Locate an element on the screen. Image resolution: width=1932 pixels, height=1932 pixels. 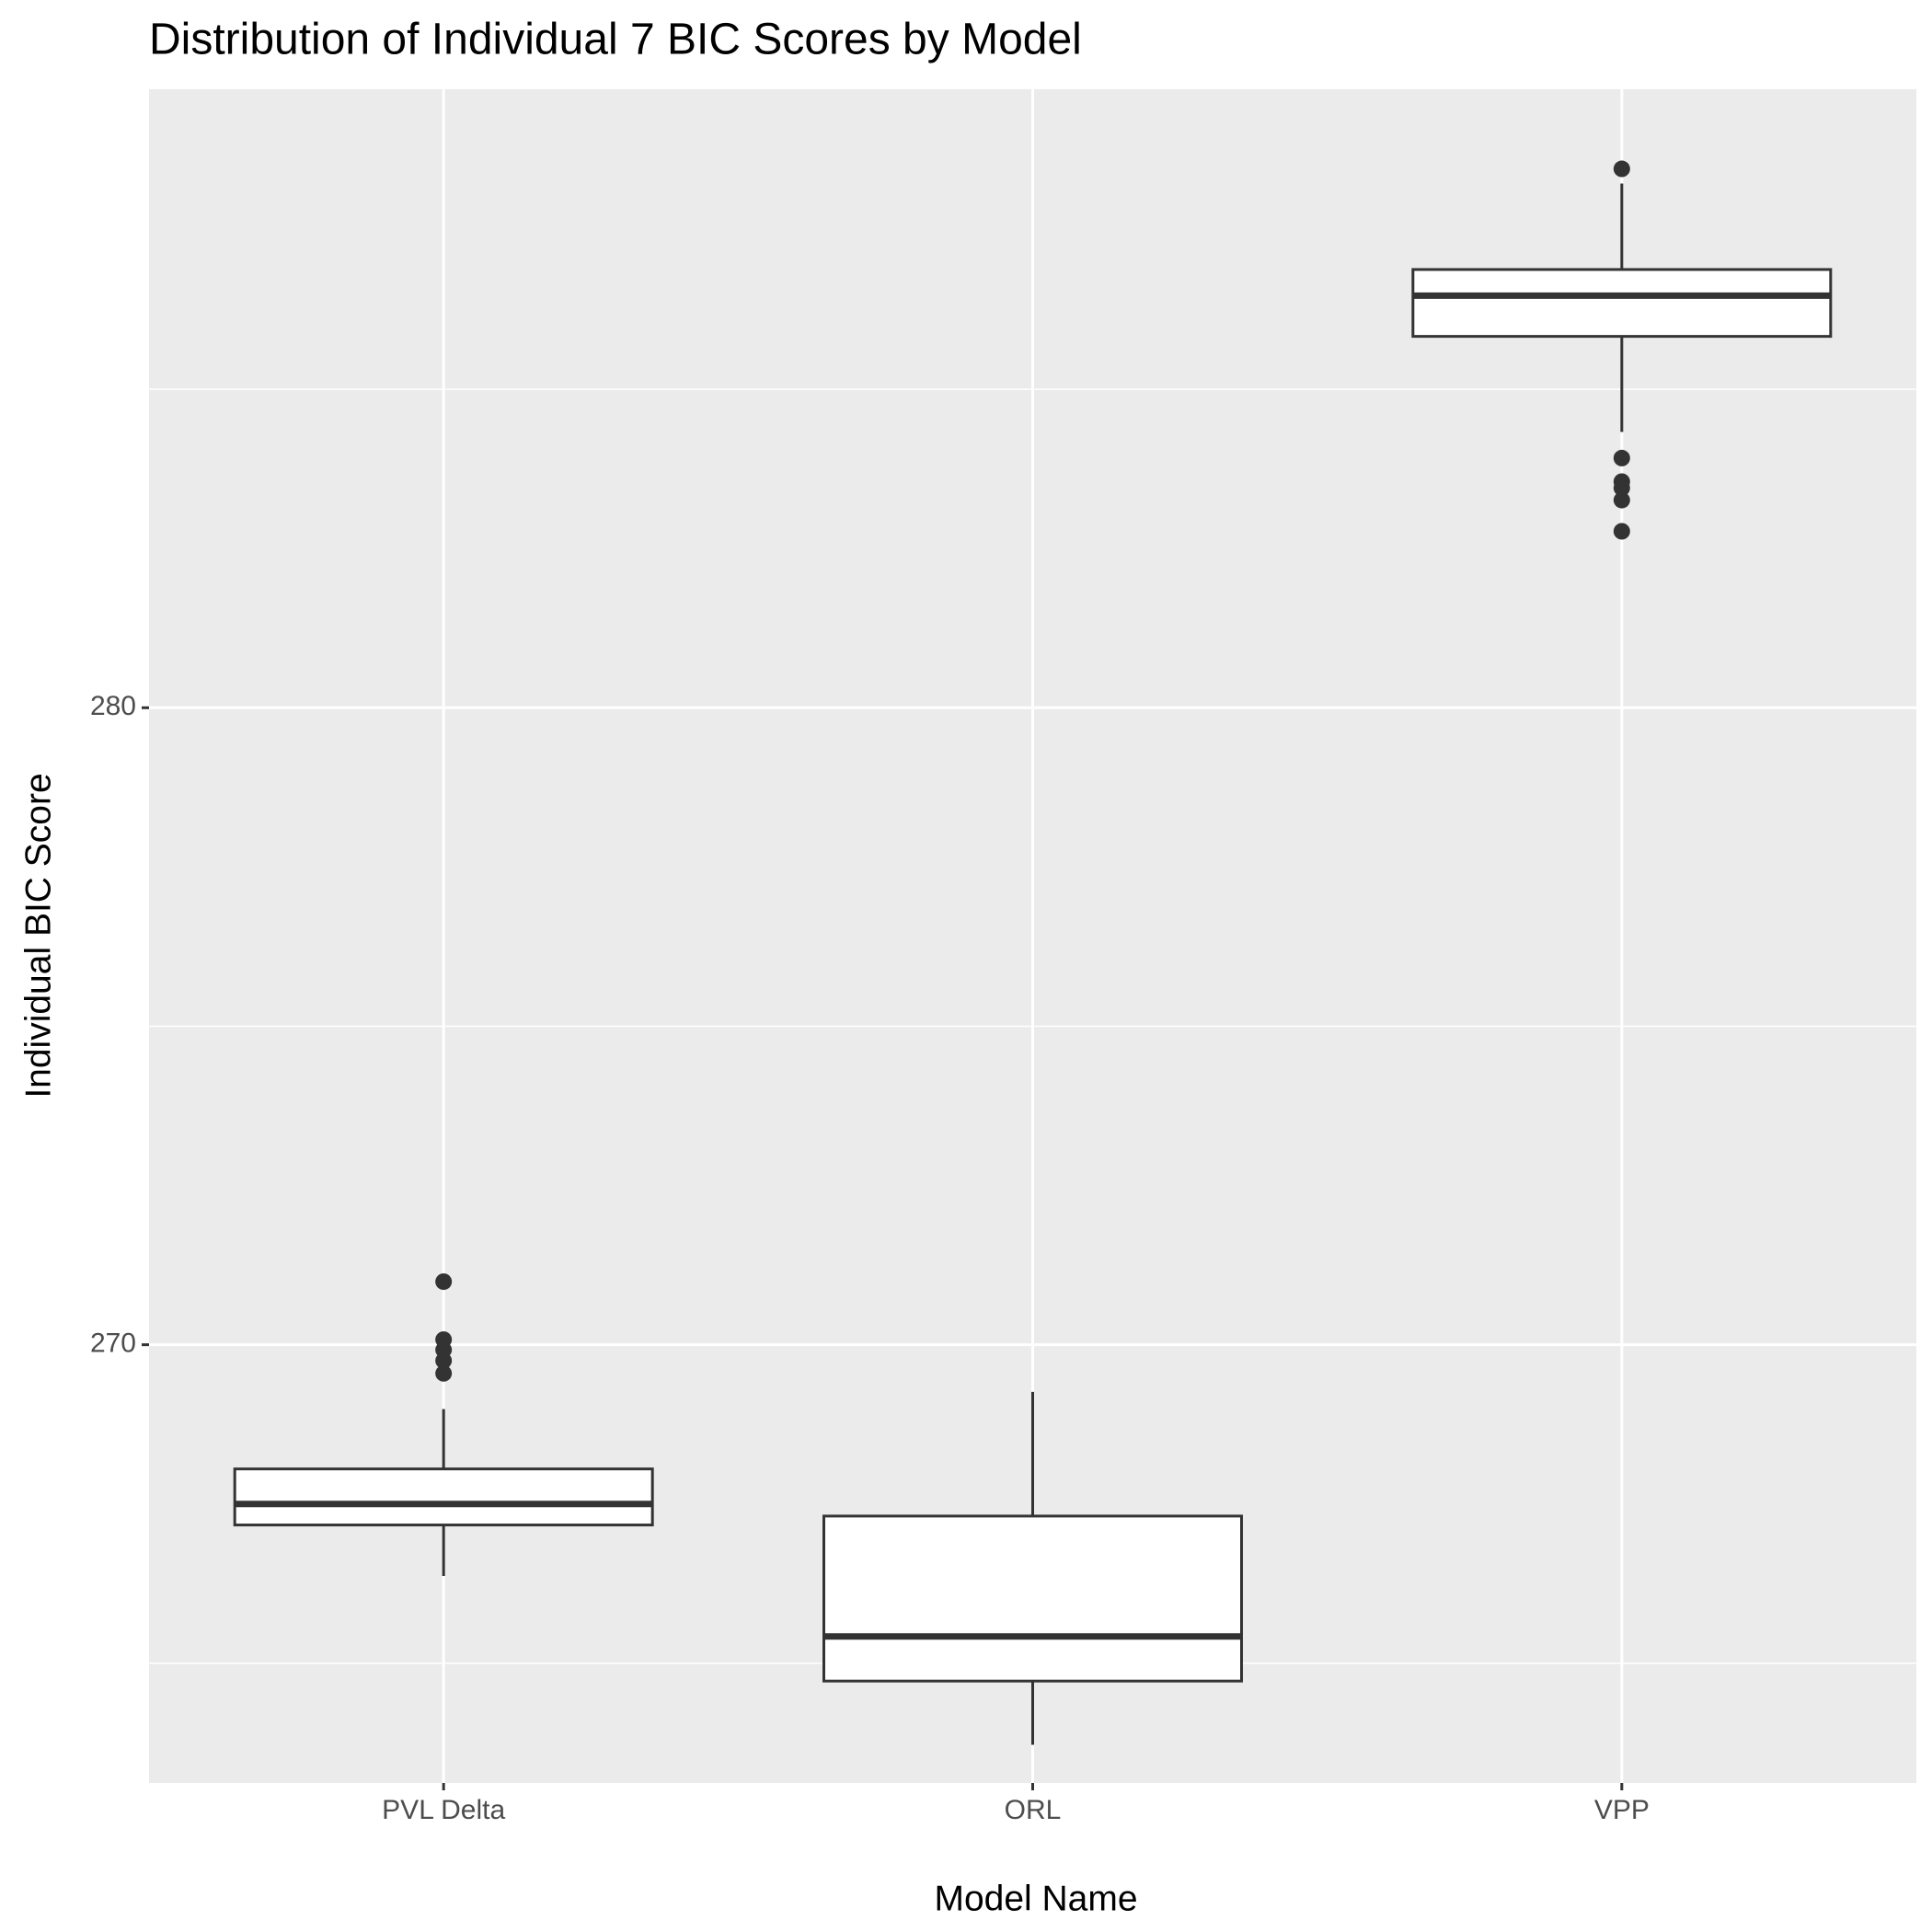
x-tick-label: PVL Delta is located at coordinates (443, 1810).